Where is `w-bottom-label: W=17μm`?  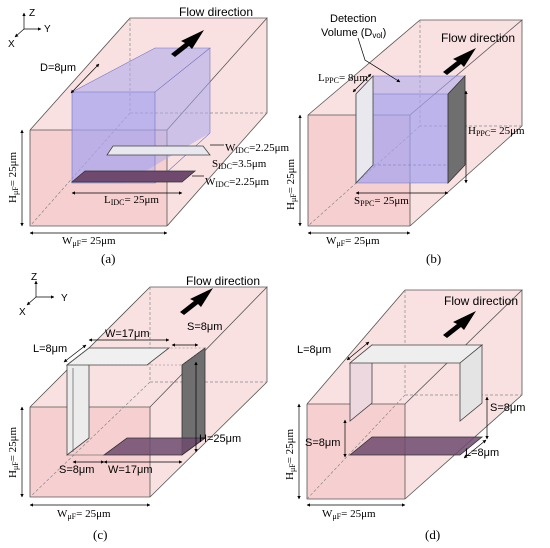 w-bottom-label: W=17μm is located at coordinates (130, 470).